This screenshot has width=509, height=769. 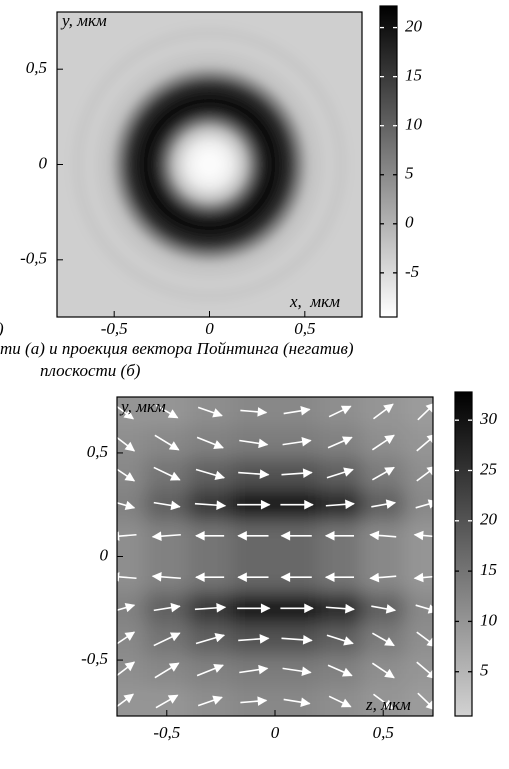 I want to click on colorbar-tick-label: 10, so click(x=489, y=619).